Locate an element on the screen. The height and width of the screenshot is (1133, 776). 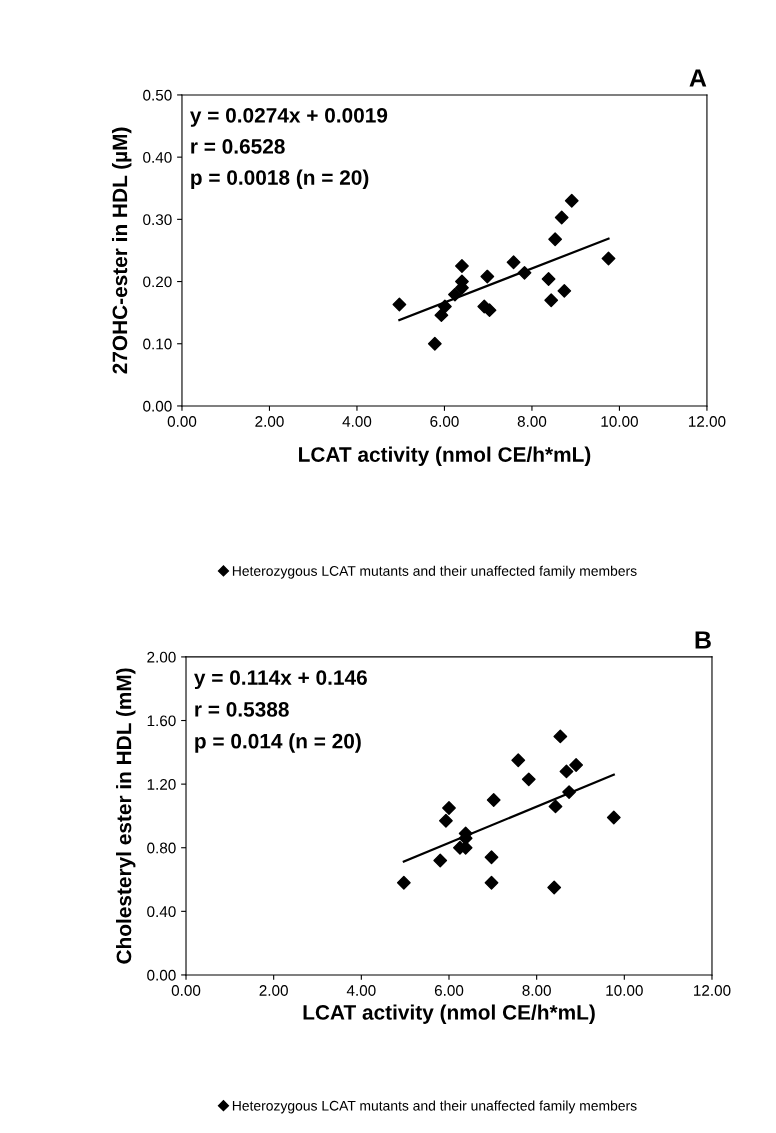
chart-title: B is located at coordinates (703, 640).